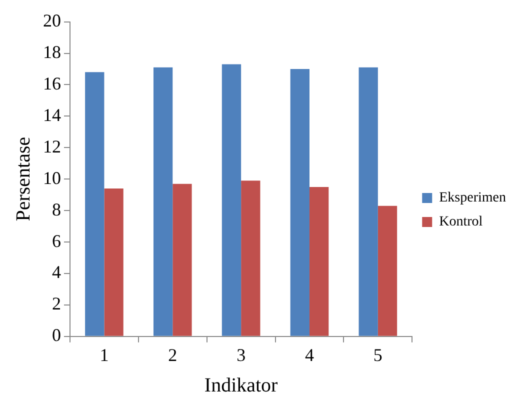  What do you see at coordinates (241, 385) in the screenshot?
I see `x-axis-title: Indikator` at bounding box center [241, 385].